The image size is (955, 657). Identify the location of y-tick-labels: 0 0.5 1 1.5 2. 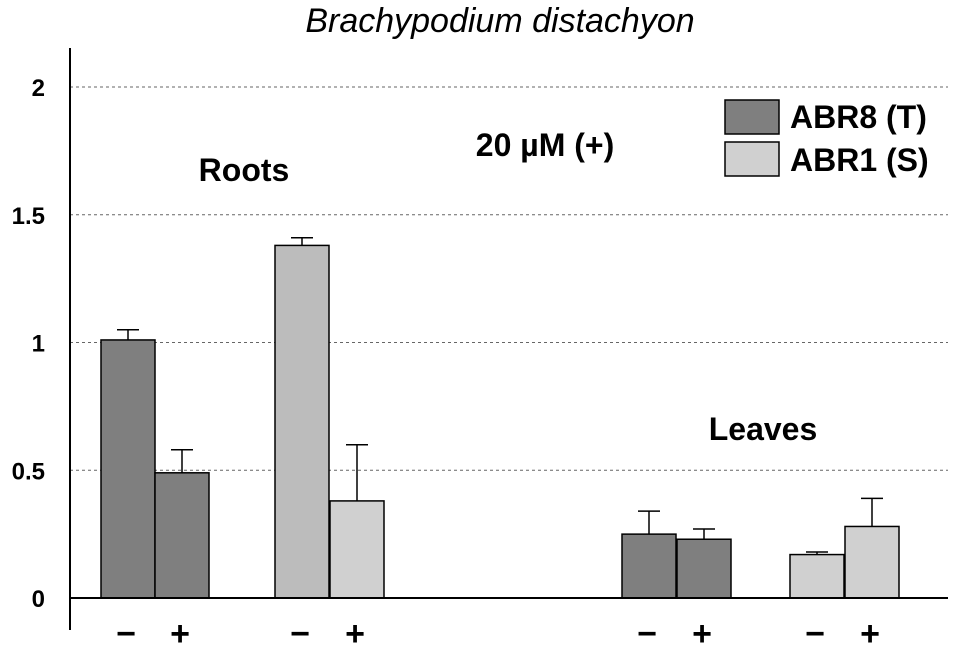
(28, 344).